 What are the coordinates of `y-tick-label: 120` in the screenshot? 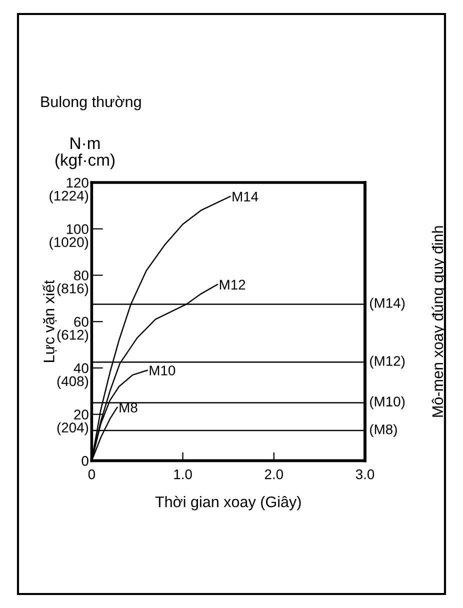 It's located at (77, 183).